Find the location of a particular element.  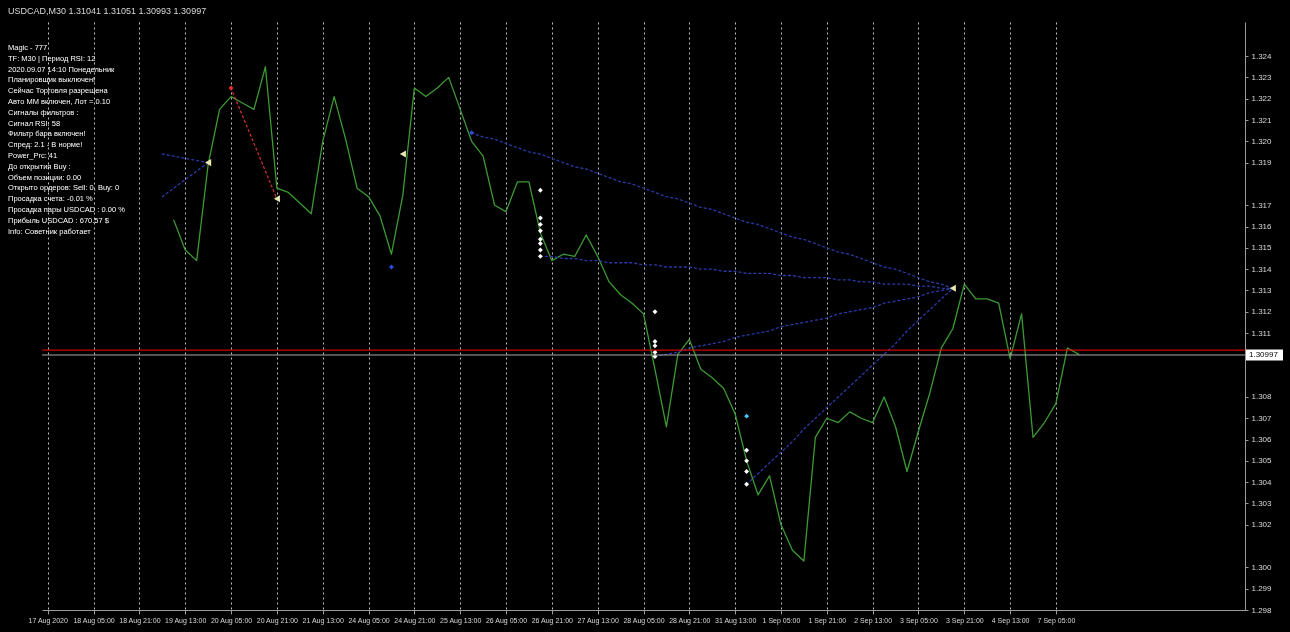

chart-title: USDCAD,M30 1.31041 1.31051 1.30993 1.30997 is located at coordinates (107, 11).